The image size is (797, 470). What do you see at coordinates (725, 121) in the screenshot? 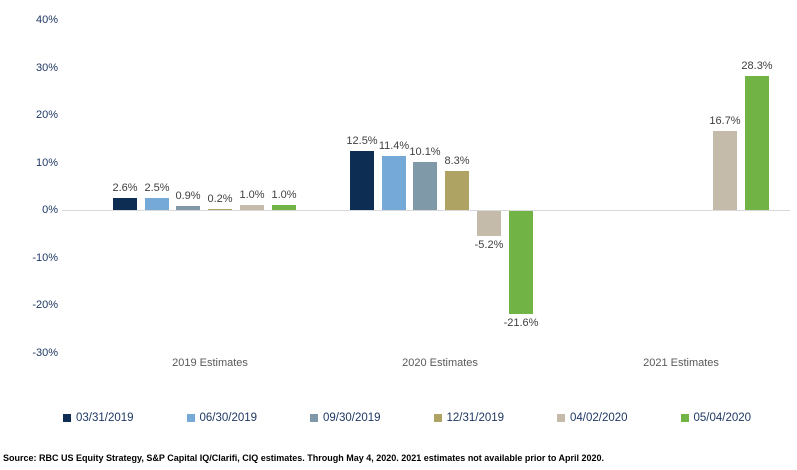
I see `value-label: 16.7%` at bounding box center [725, 121].